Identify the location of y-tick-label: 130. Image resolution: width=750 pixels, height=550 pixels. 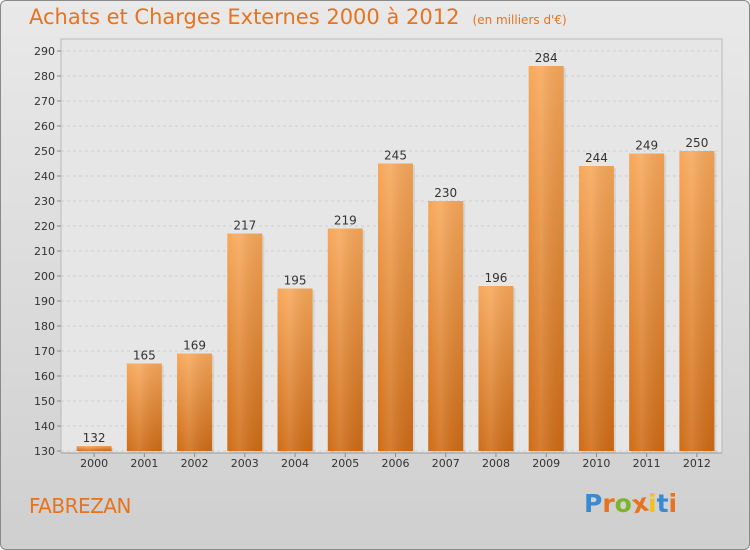
(44, 451).